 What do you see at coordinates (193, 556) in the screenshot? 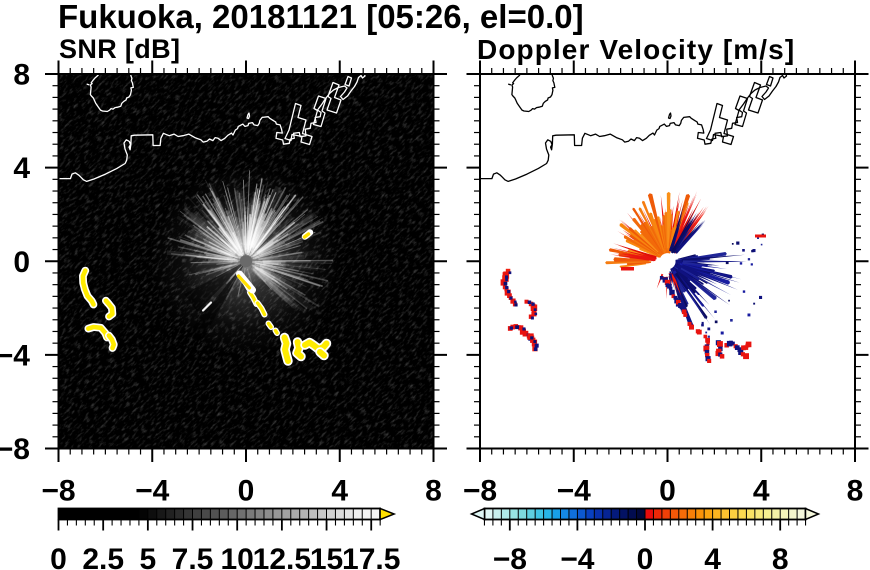
I see `svg-text: 7.5` at bounding box center [193, 556].